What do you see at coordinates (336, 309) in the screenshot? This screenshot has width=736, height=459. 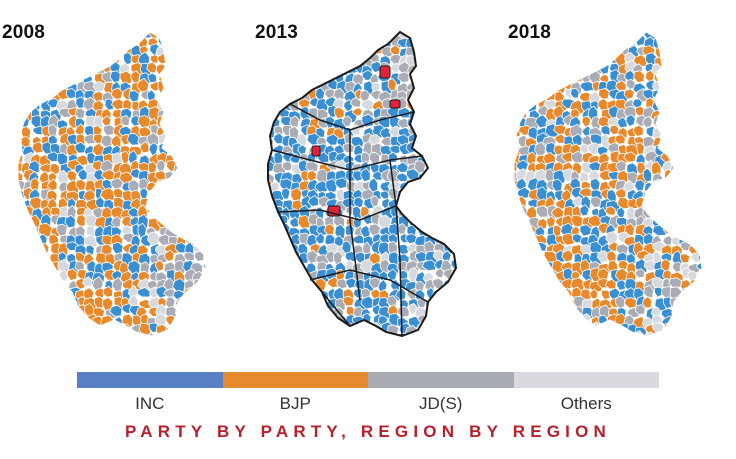 I see `region-border` at bounding box center [336, 309].